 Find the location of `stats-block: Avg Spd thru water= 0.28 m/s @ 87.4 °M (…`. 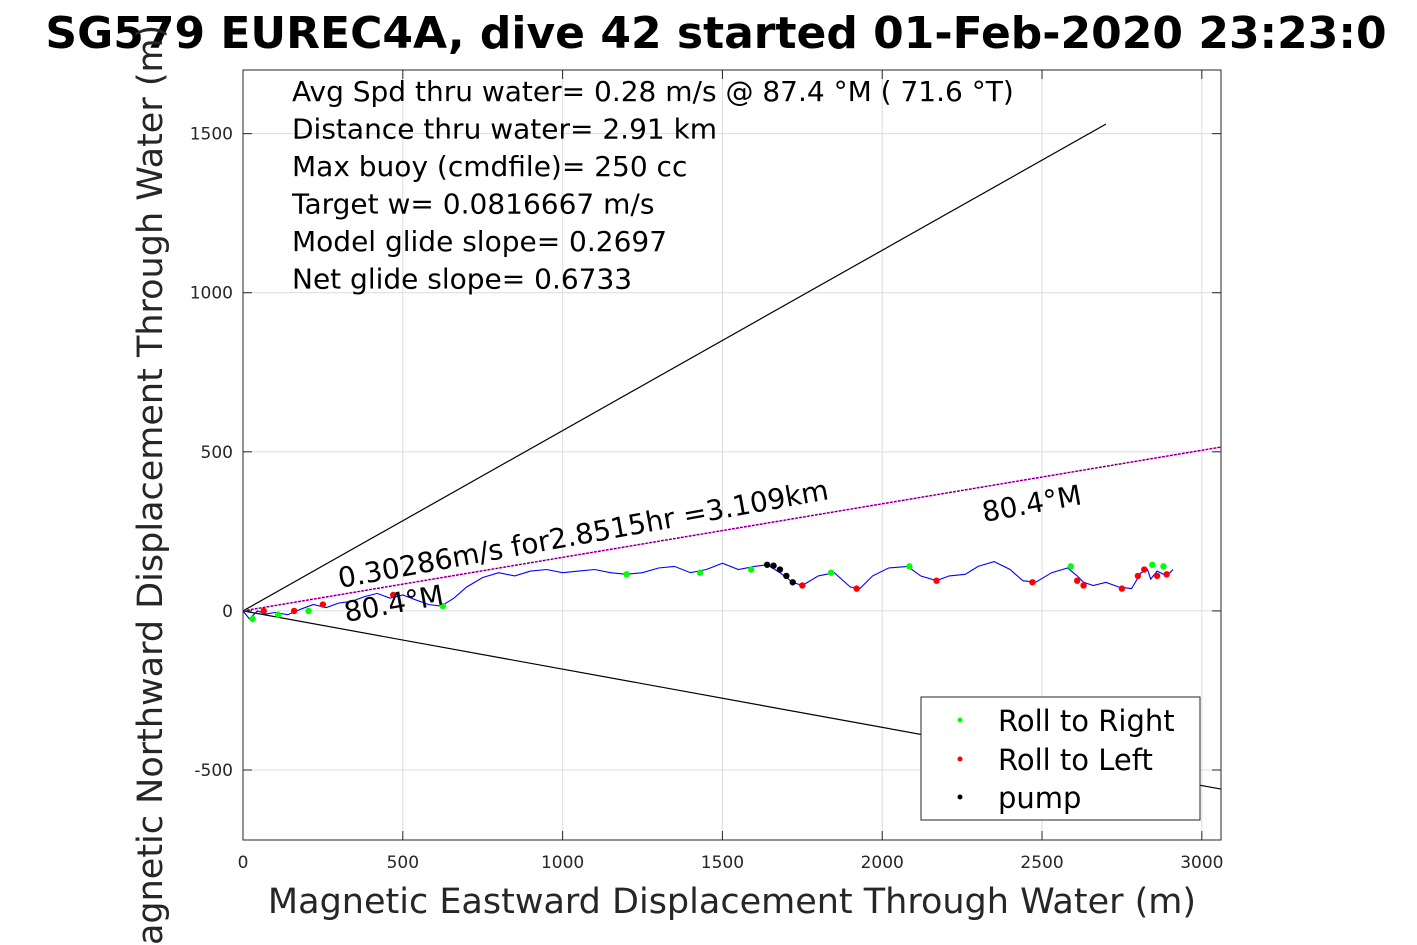

stats-block: Avg Spd thru water= 0.28 m/s @ 87.4 °M (… is located at coordinates (652, 185).